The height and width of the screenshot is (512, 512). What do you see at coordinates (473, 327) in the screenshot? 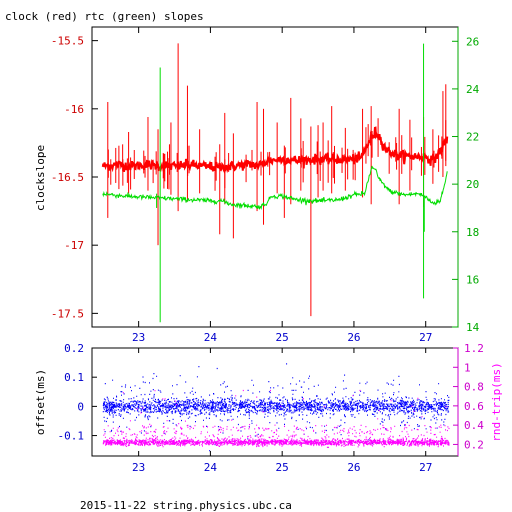
I see `top-y2-tick-label: 14` at bounding box center [473, 327].